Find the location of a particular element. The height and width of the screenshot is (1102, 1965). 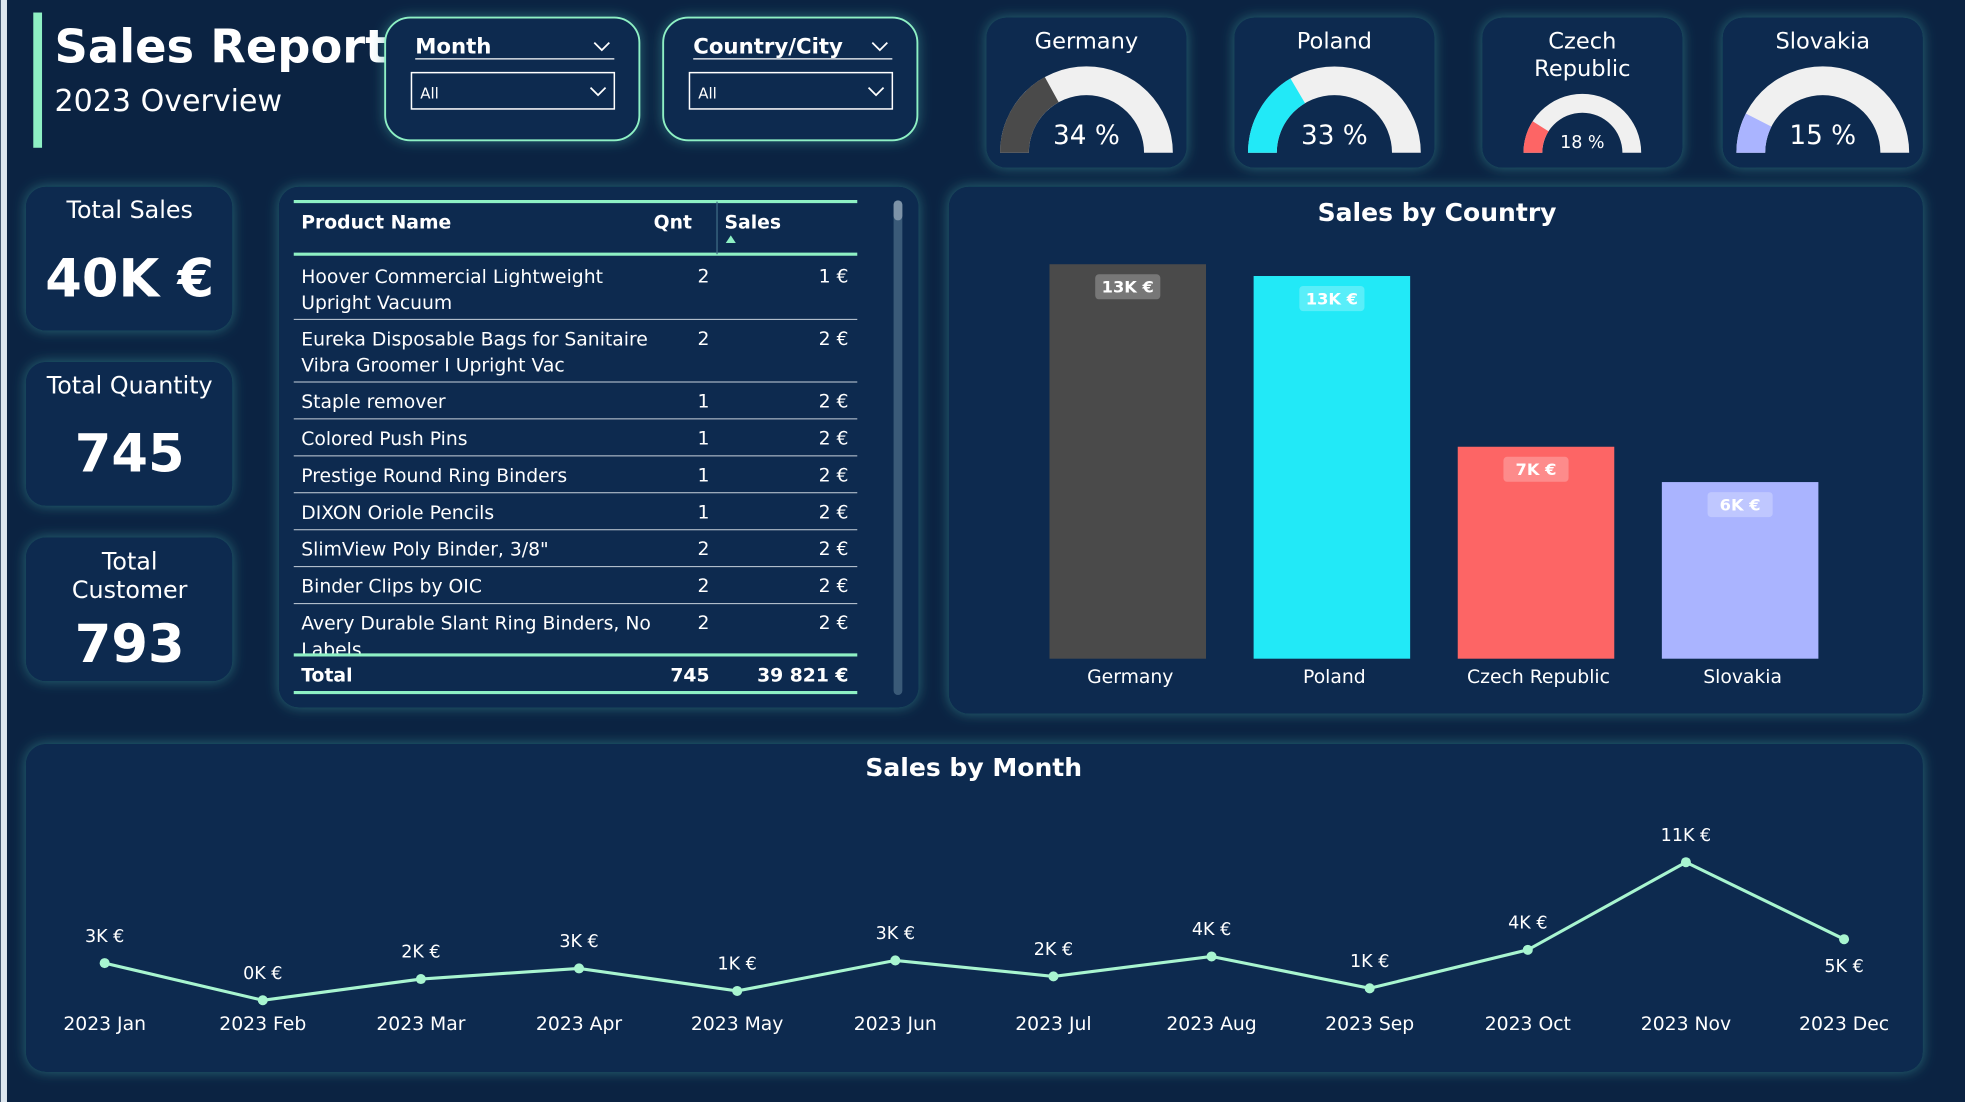

table-cell: DIXON Oriole Pencils is located at coordinates (397, 512).